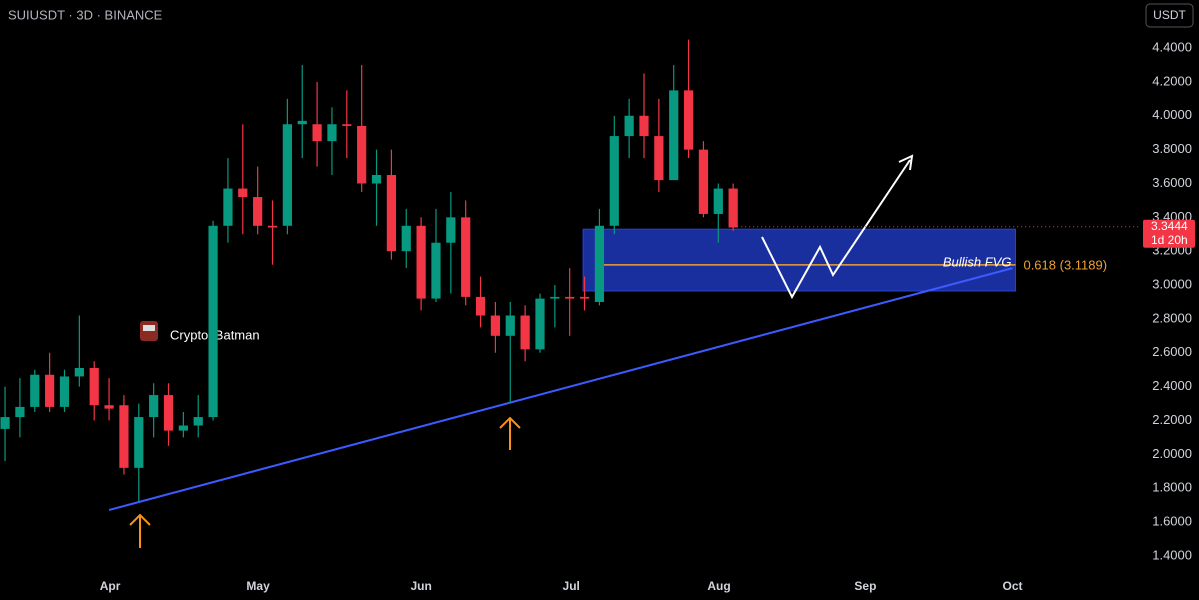  Describe the element at coordinates (1172, 385) in the screenshot. I see `y-tick-label: 2.4000` at that location.